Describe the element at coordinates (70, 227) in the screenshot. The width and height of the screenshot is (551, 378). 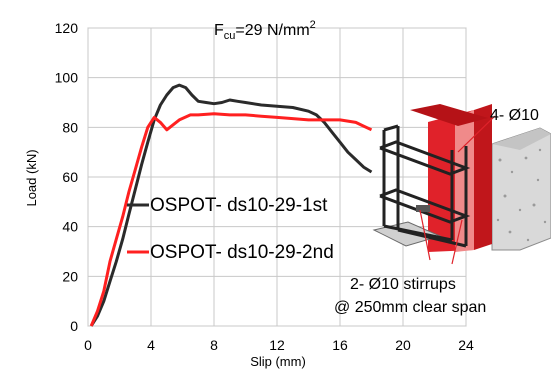
I see `y-tick-label: 40` at that location.